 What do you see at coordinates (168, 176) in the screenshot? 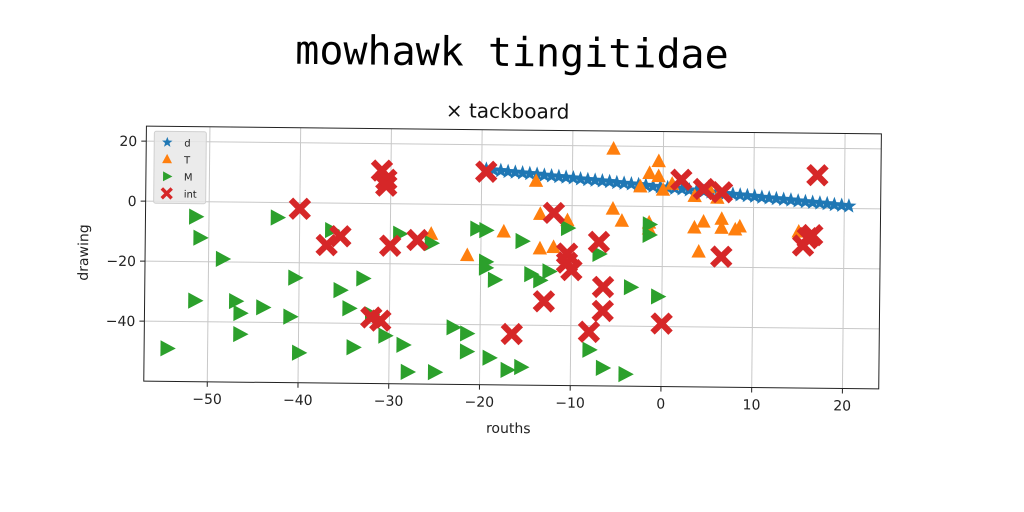
I see `legend-marker-M` at bounding box center [168, 176].